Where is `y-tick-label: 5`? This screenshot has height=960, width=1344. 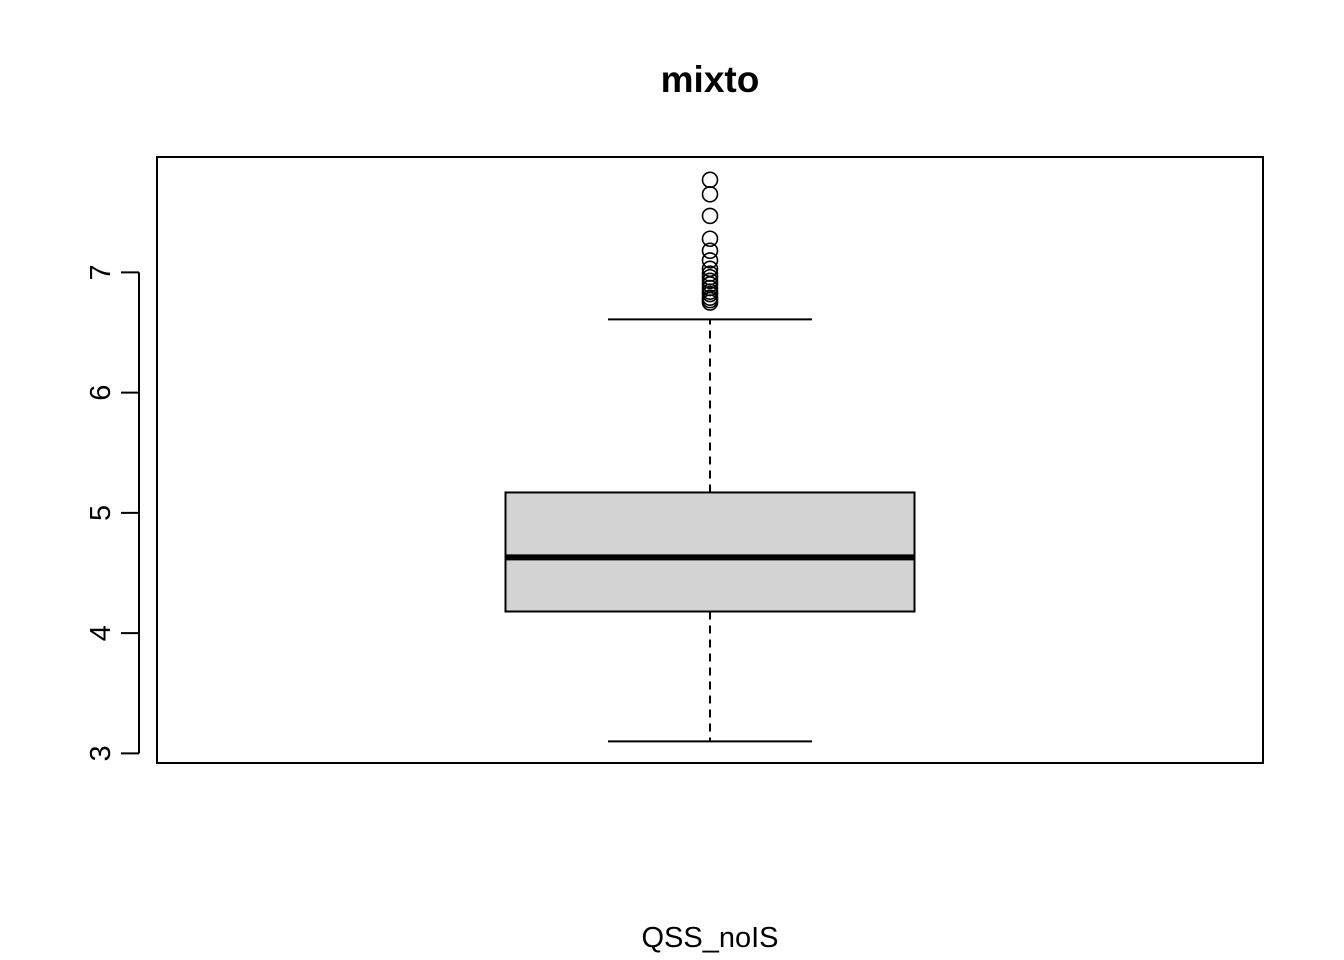
y-tick-label: 5 is located at coordinates (101, 513).